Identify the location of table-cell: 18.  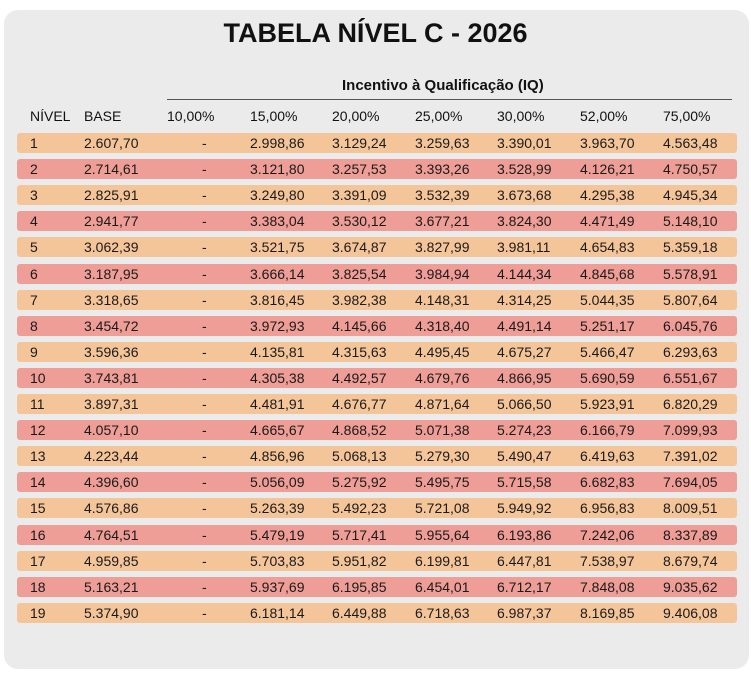
(38, 587).